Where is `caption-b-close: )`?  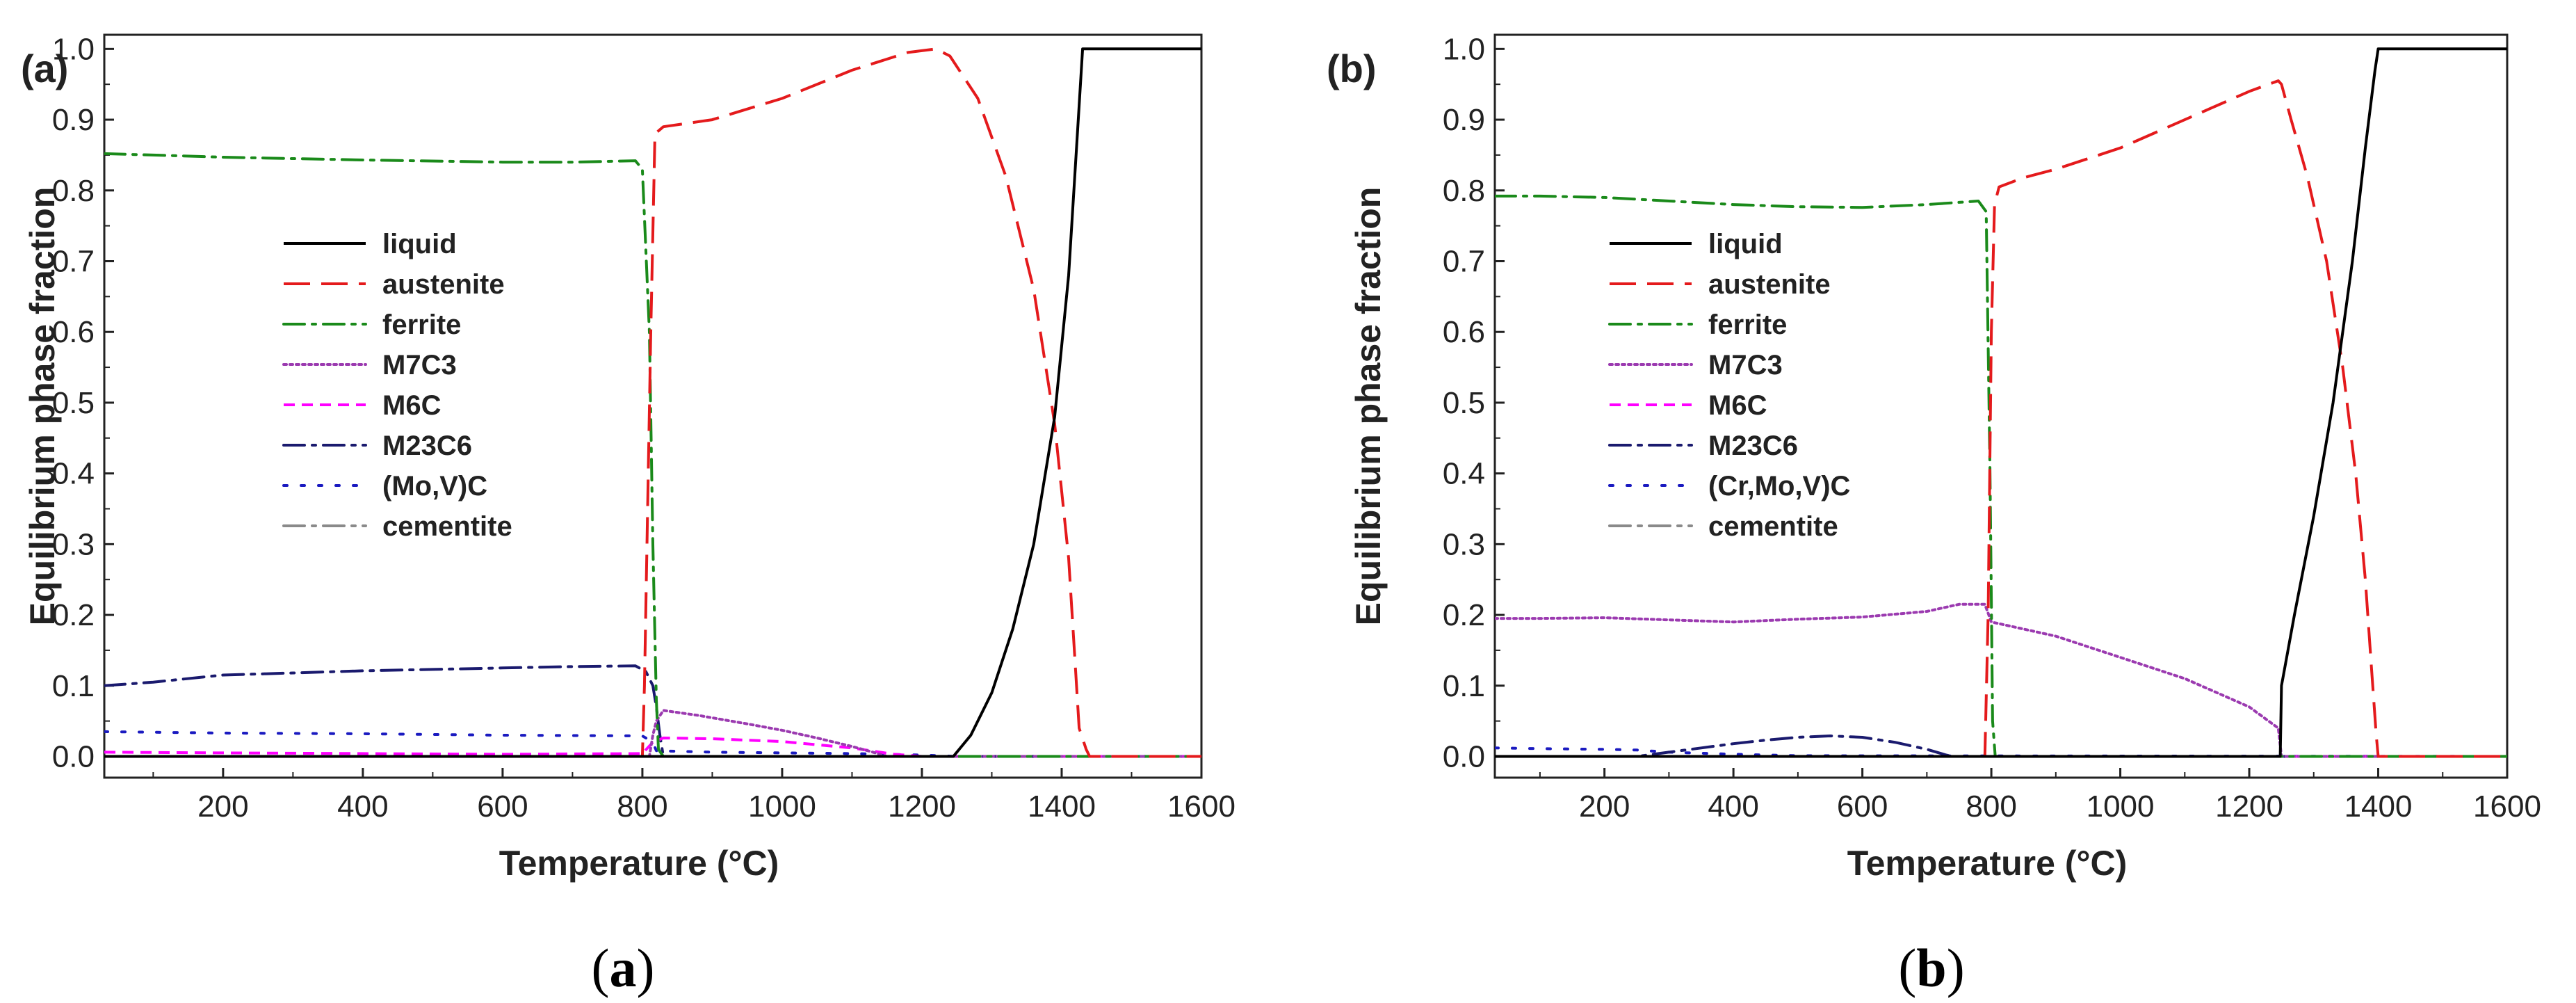 caption-b-close: ) is located at coordinates (1956, 968).